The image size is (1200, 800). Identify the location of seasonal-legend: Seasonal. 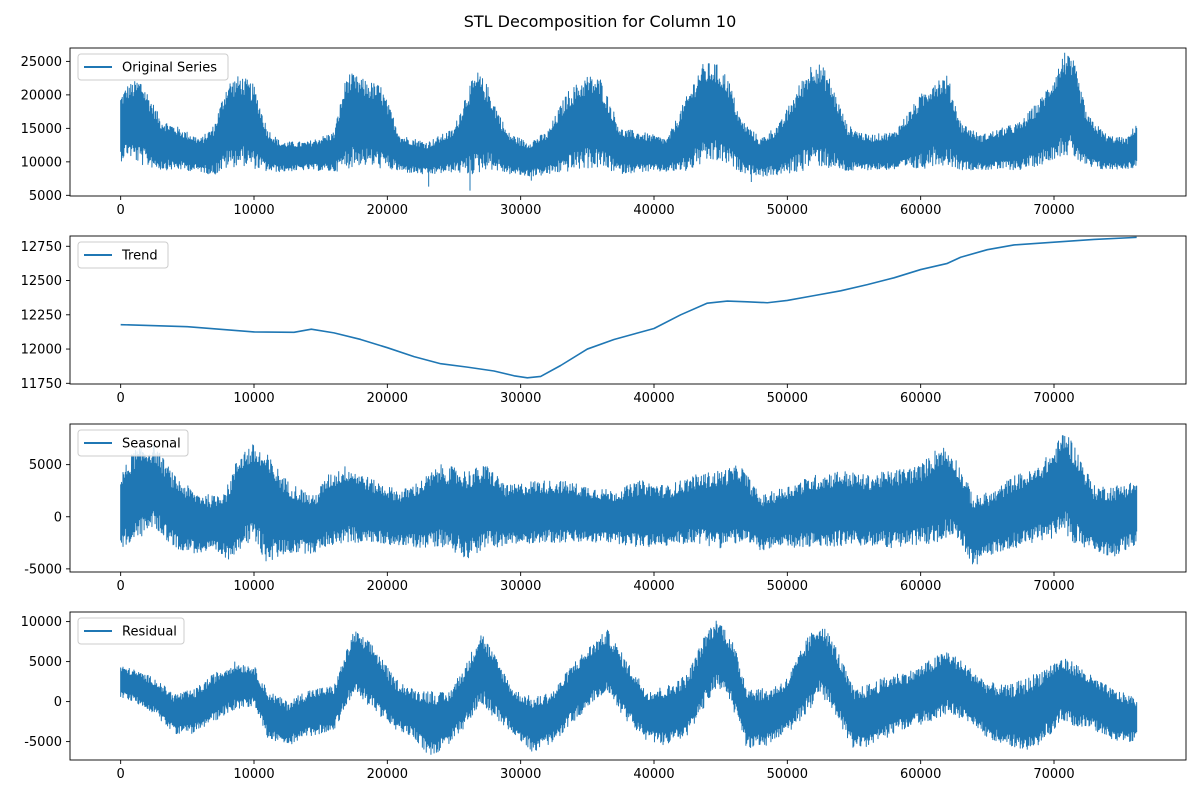
(133, 443).